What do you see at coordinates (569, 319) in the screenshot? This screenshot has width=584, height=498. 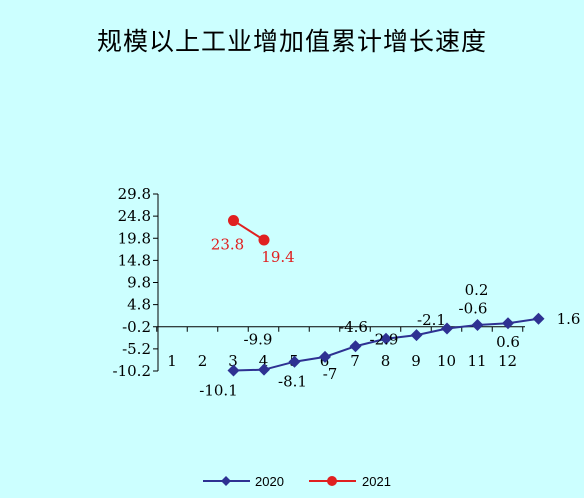 I see `series-2020-data-label: 1.6` at bounding box center [569, 319].